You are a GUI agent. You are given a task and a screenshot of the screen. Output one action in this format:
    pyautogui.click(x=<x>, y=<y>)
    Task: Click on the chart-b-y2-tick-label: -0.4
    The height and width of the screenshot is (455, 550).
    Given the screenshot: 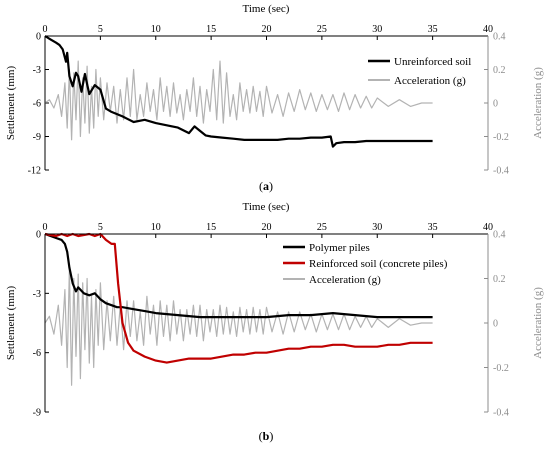 What is the action you would take?
    pyautogui.click(x=501, y=413)
    